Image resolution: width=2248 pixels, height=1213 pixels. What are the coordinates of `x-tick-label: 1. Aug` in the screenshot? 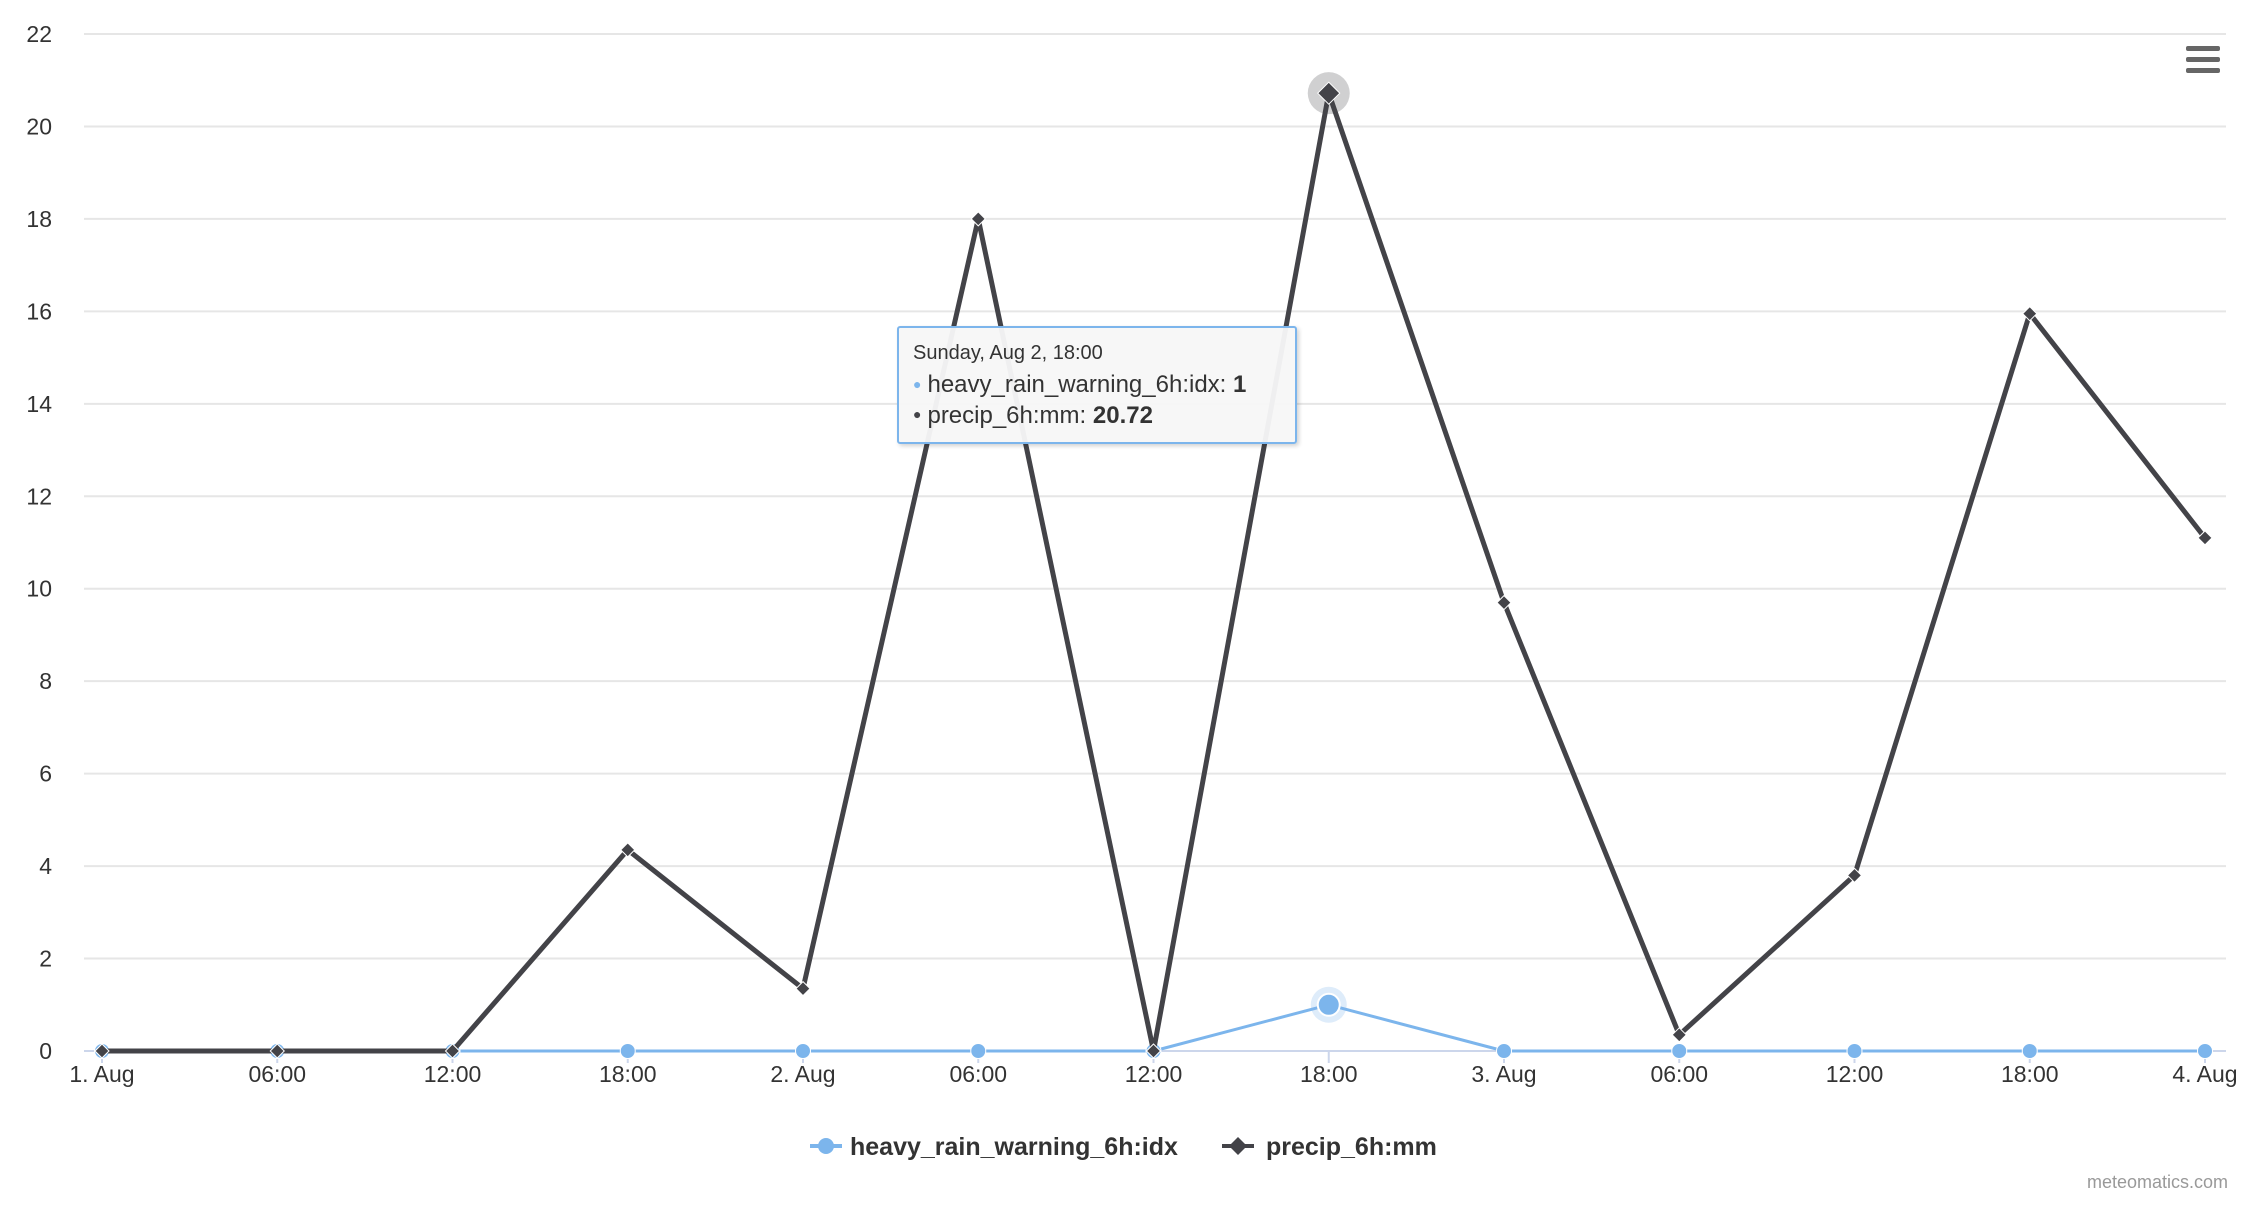 It's located at (101, 1074).